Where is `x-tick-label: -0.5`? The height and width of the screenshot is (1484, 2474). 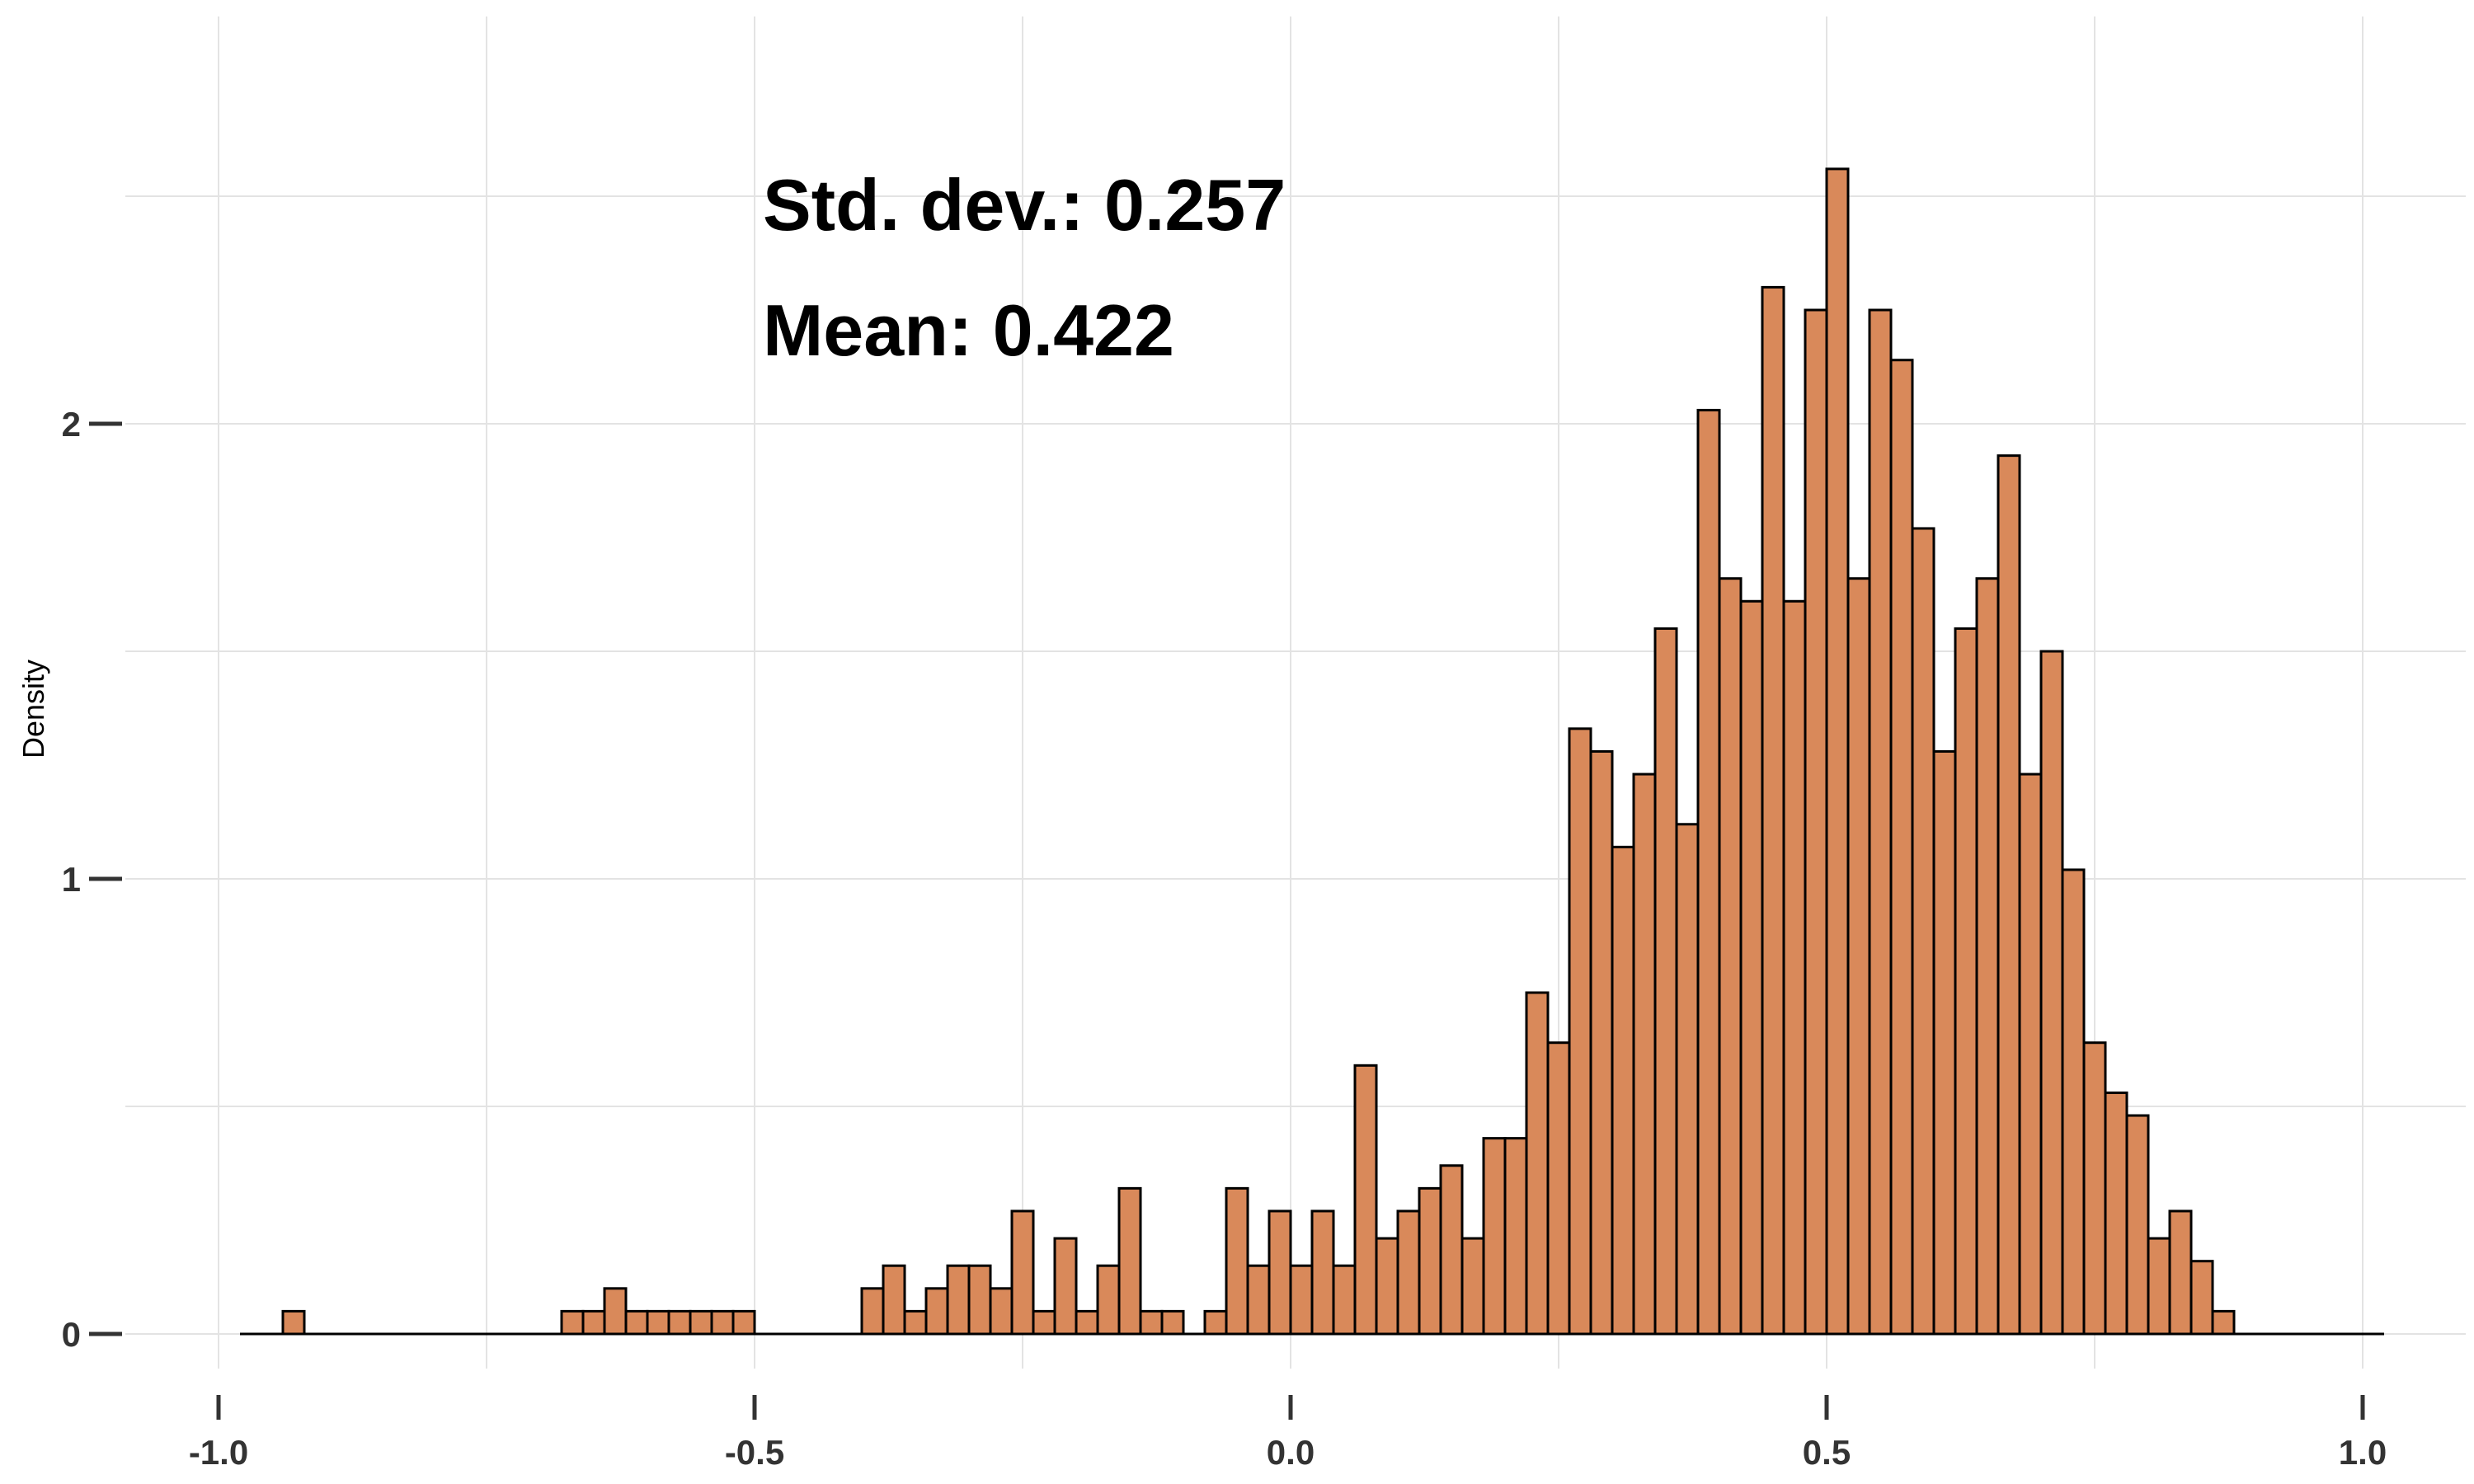
x-tick-label: -0.5 is located at coordinates (754, 1452).